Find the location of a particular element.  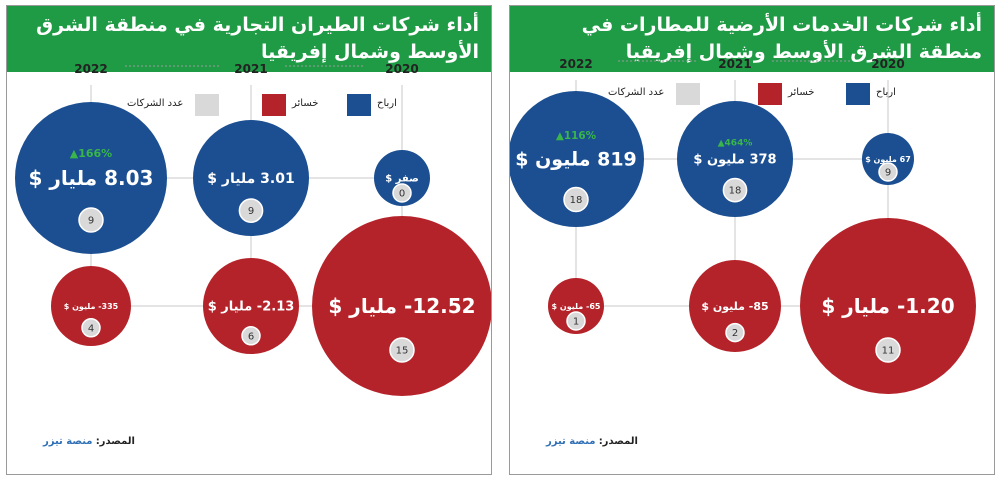

companies-count-label: 0 is located at coordinates (402, 194).